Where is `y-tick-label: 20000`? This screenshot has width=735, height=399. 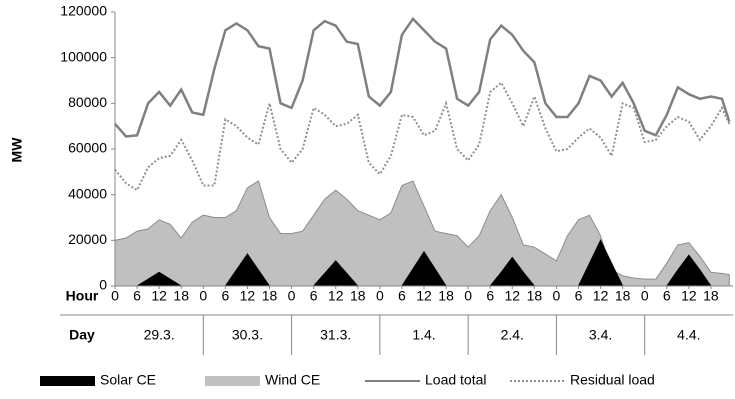 y-tick-label: 20000 is located at coordinates (87, 239).